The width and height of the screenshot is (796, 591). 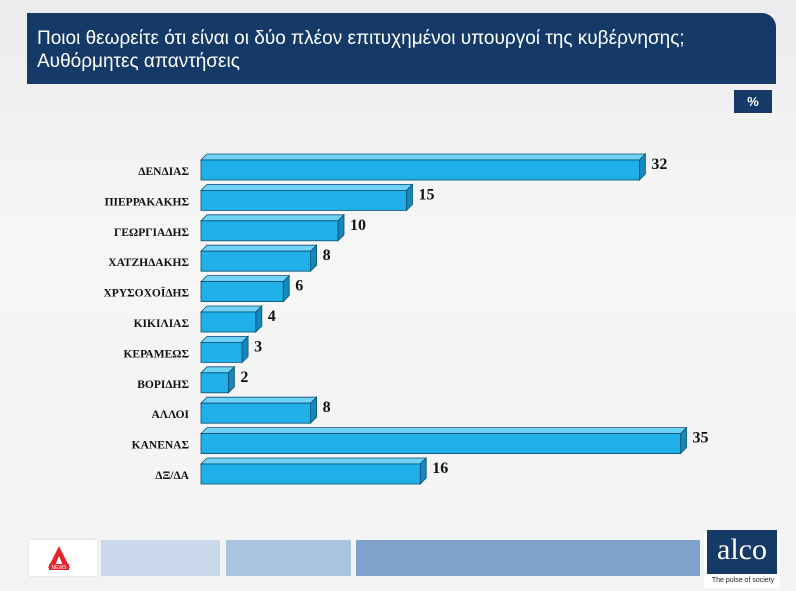 What do you see at coordinates (60, 568) in the screenshot?
I see `news-logo-text: NEWS` at bounding box center [60, 568].